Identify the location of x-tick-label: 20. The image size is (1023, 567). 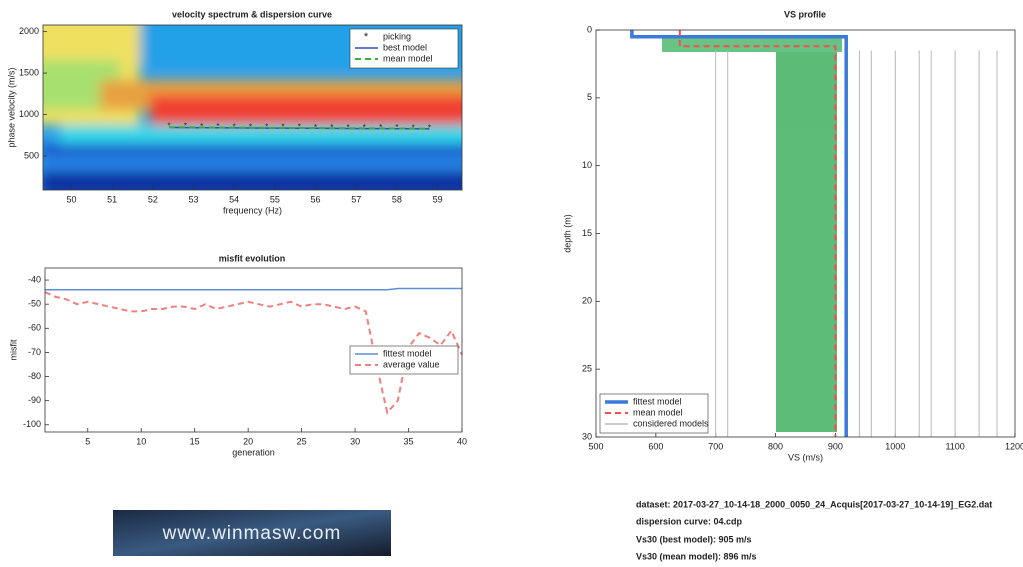
(248, 441).